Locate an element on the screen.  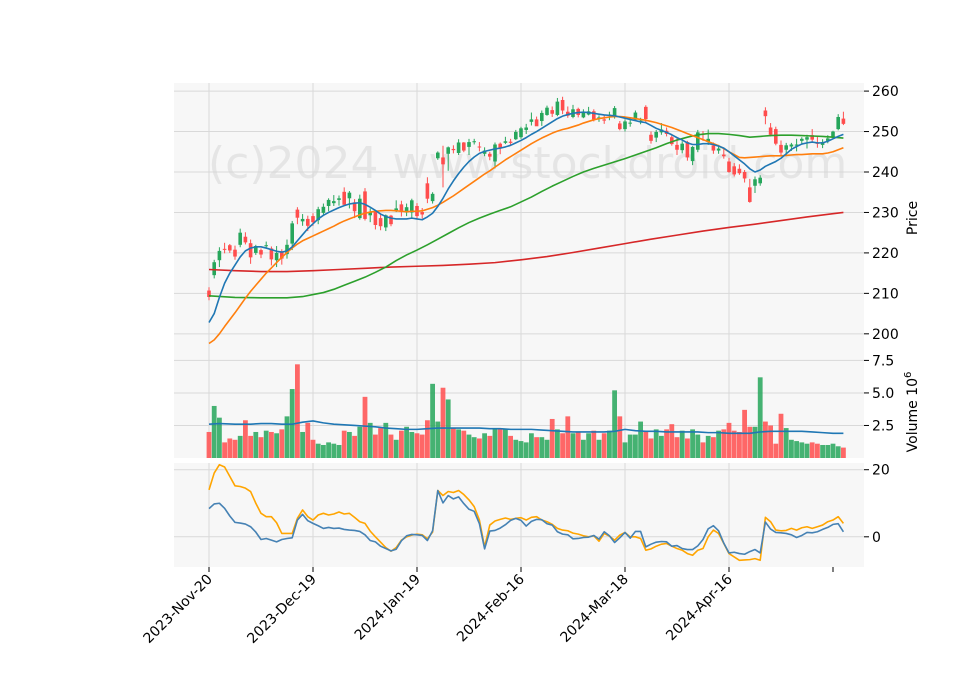
price-axis-label: Price is located at coordinates (913, 218).